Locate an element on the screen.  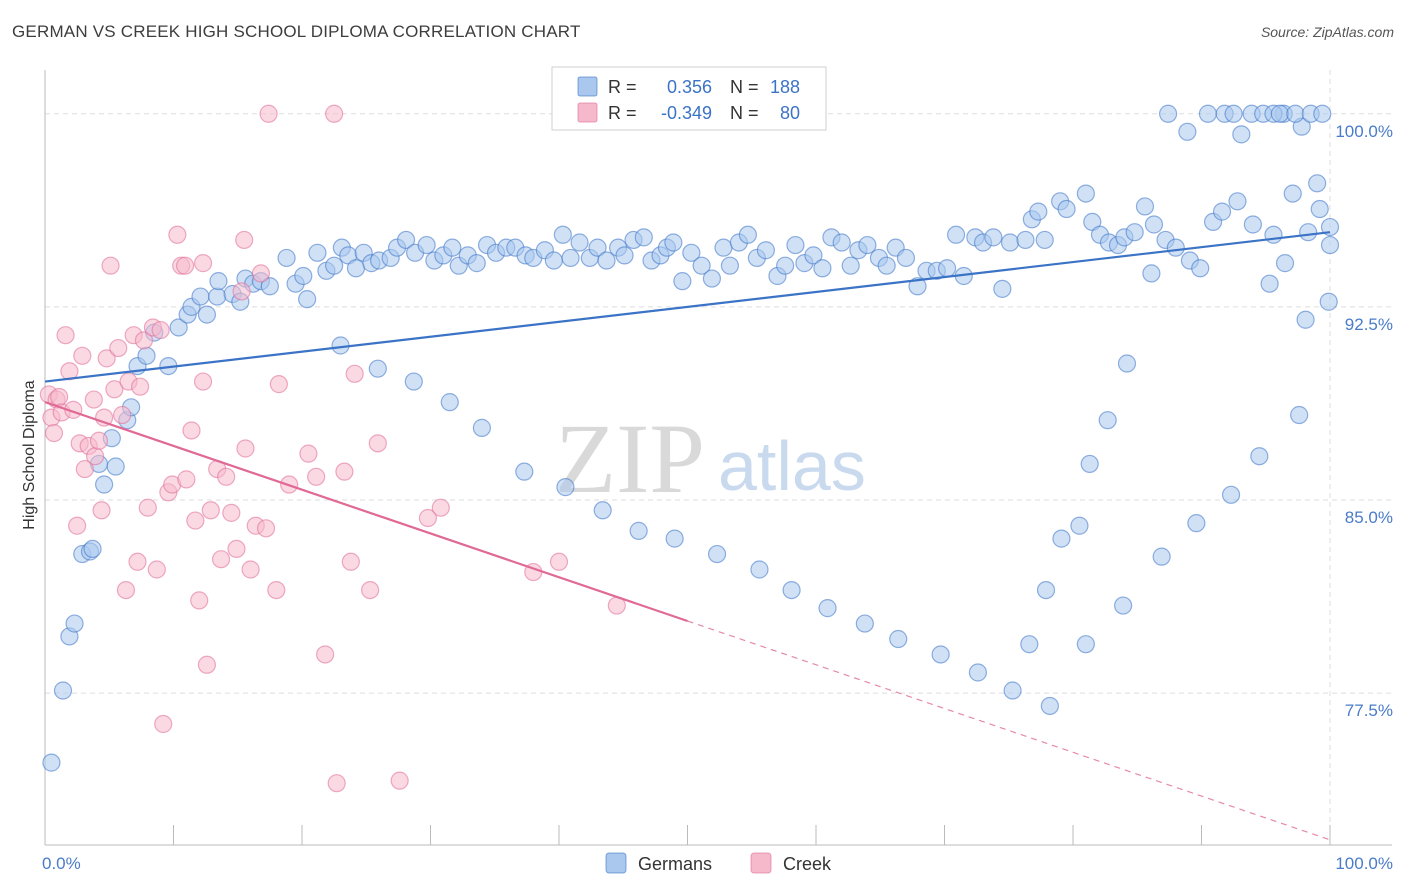
bottom-legend-swatch-germans is located at coordinates (616, 863).